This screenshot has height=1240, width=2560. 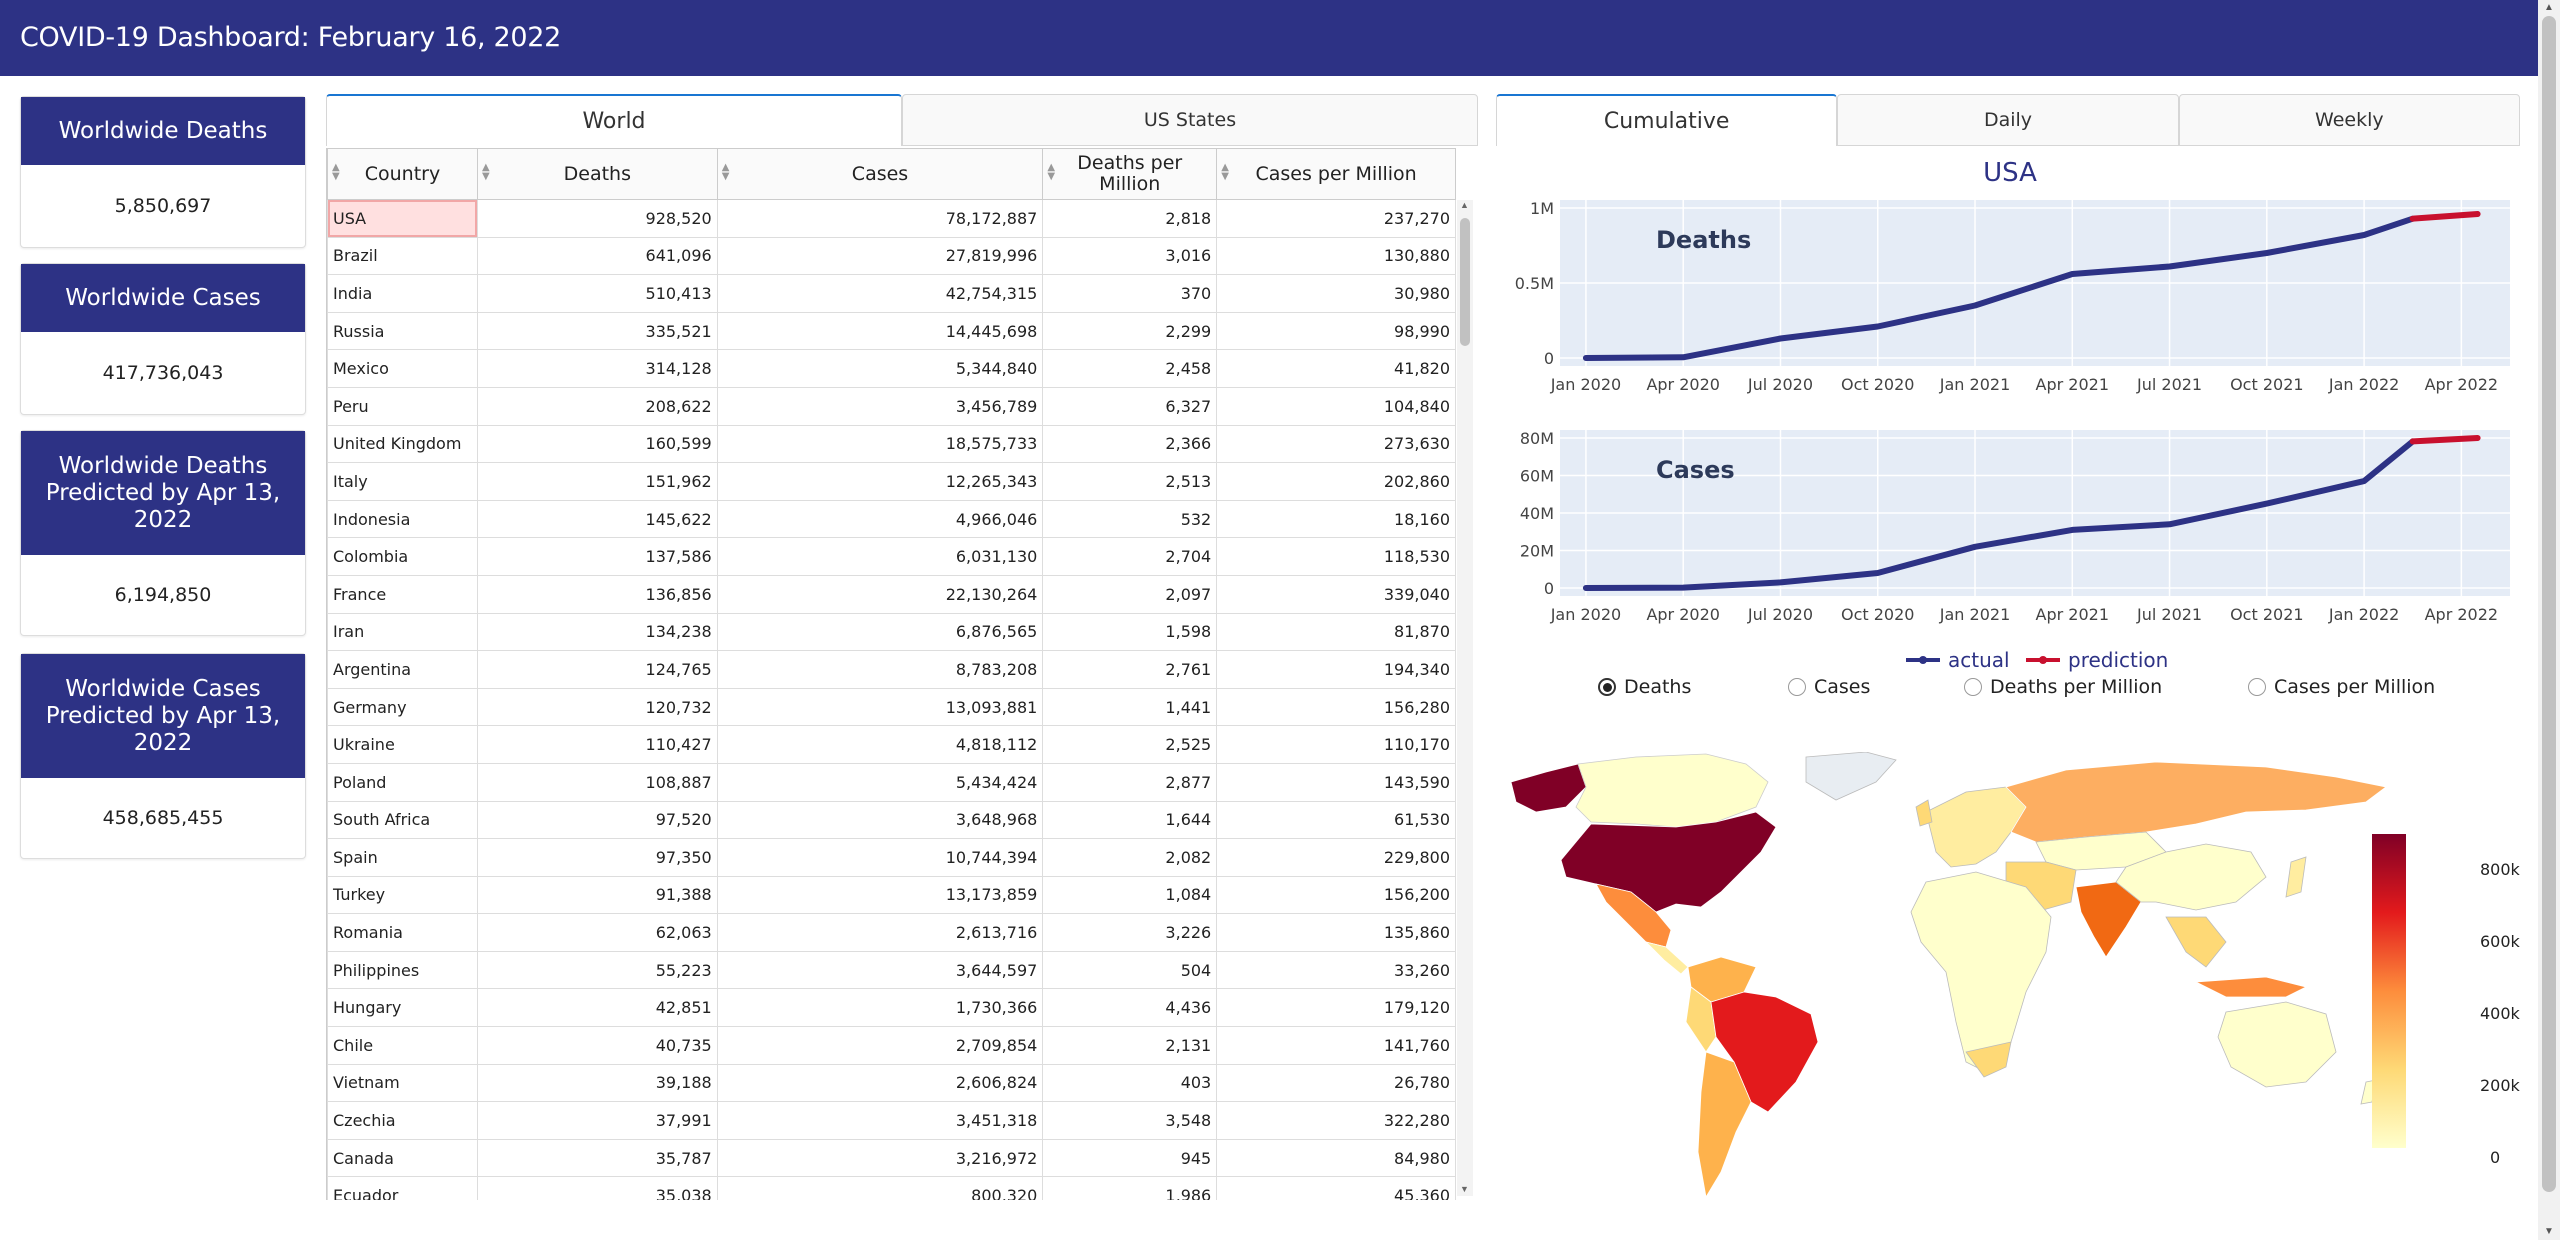 What do you see at coordinates (1130, 932) in the screenshot?
I see `table-cell: 3,226` at bounding box center [1130, 932].